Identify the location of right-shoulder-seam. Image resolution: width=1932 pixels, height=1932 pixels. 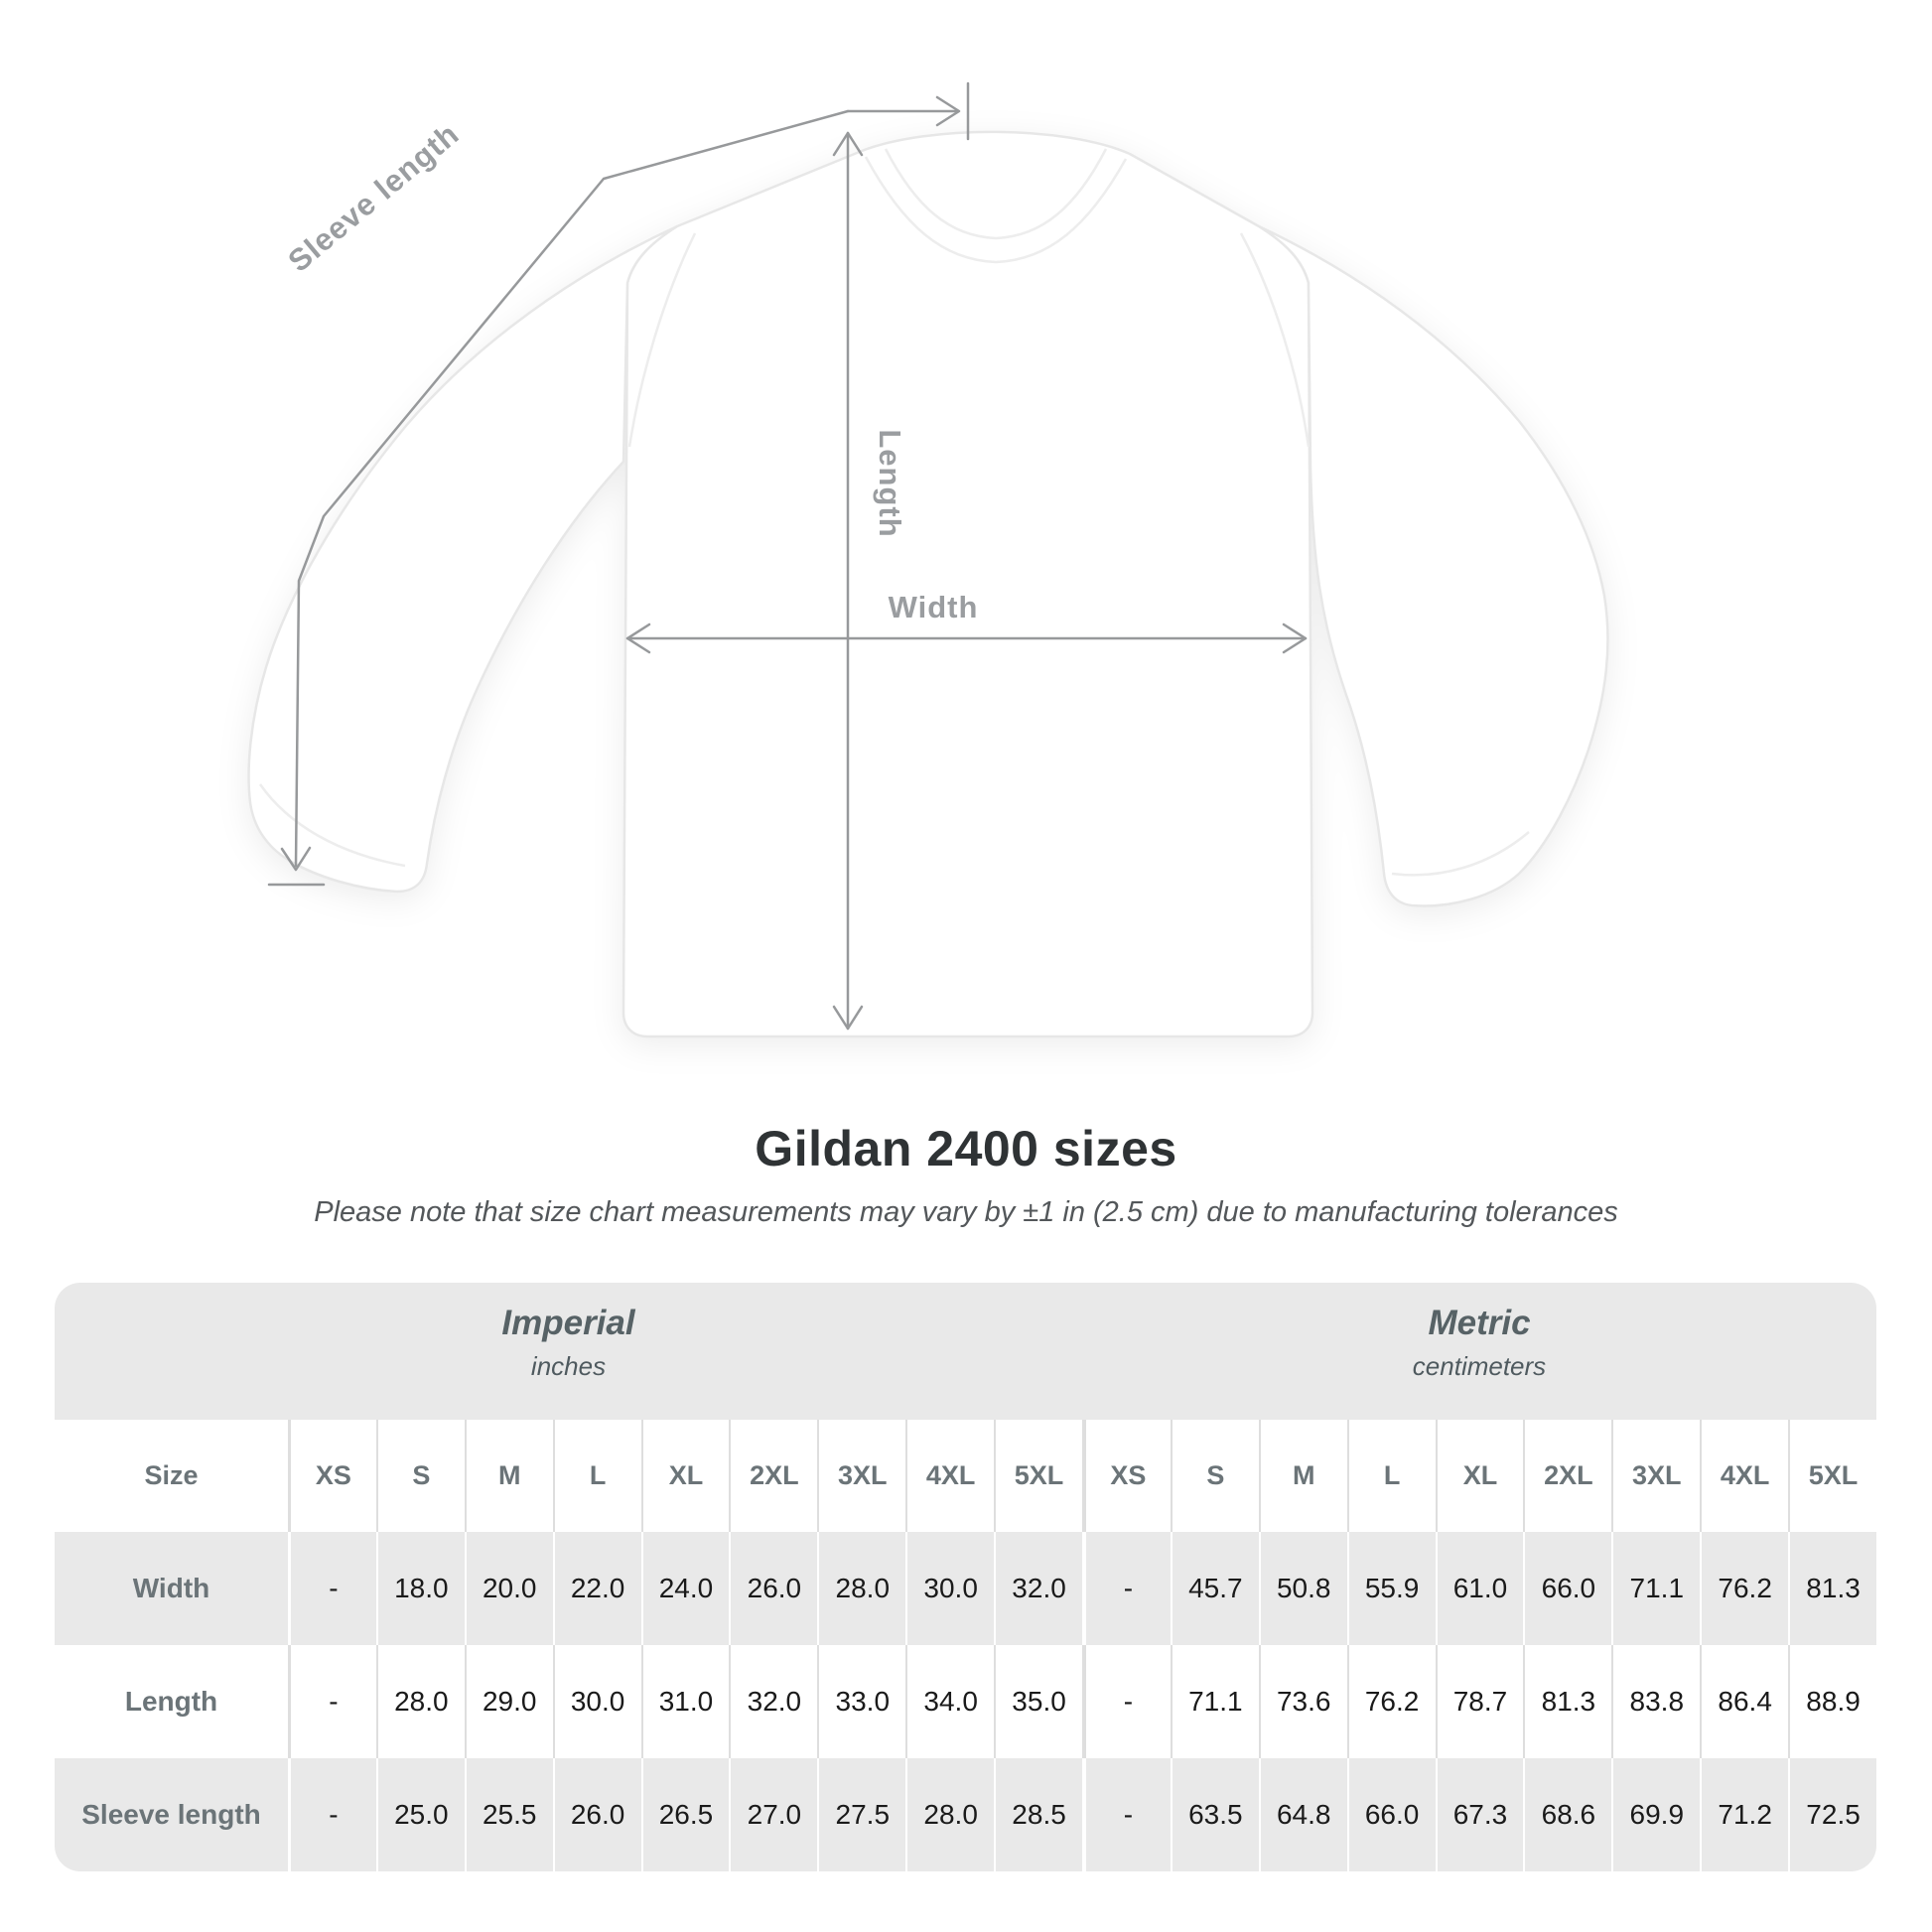
(1275, 340).